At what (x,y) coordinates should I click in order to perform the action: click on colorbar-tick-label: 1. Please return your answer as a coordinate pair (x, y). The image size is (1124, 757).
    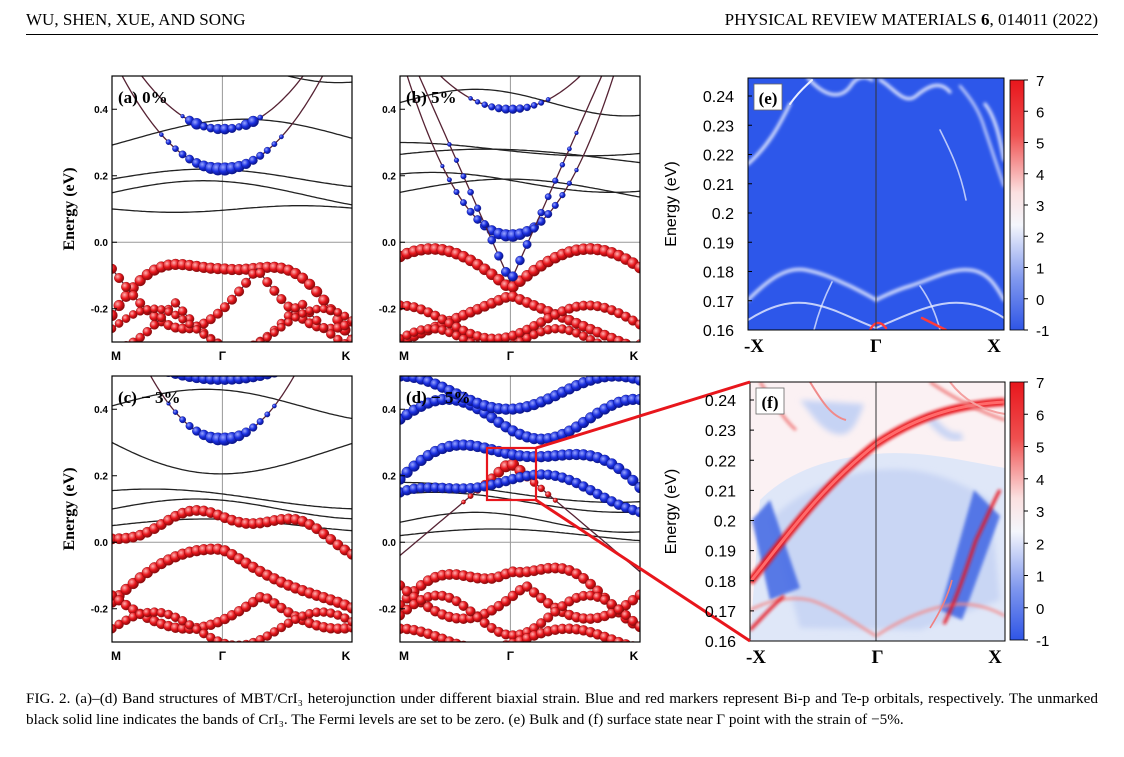
    Looking at the image, I should click on (1040, 269).